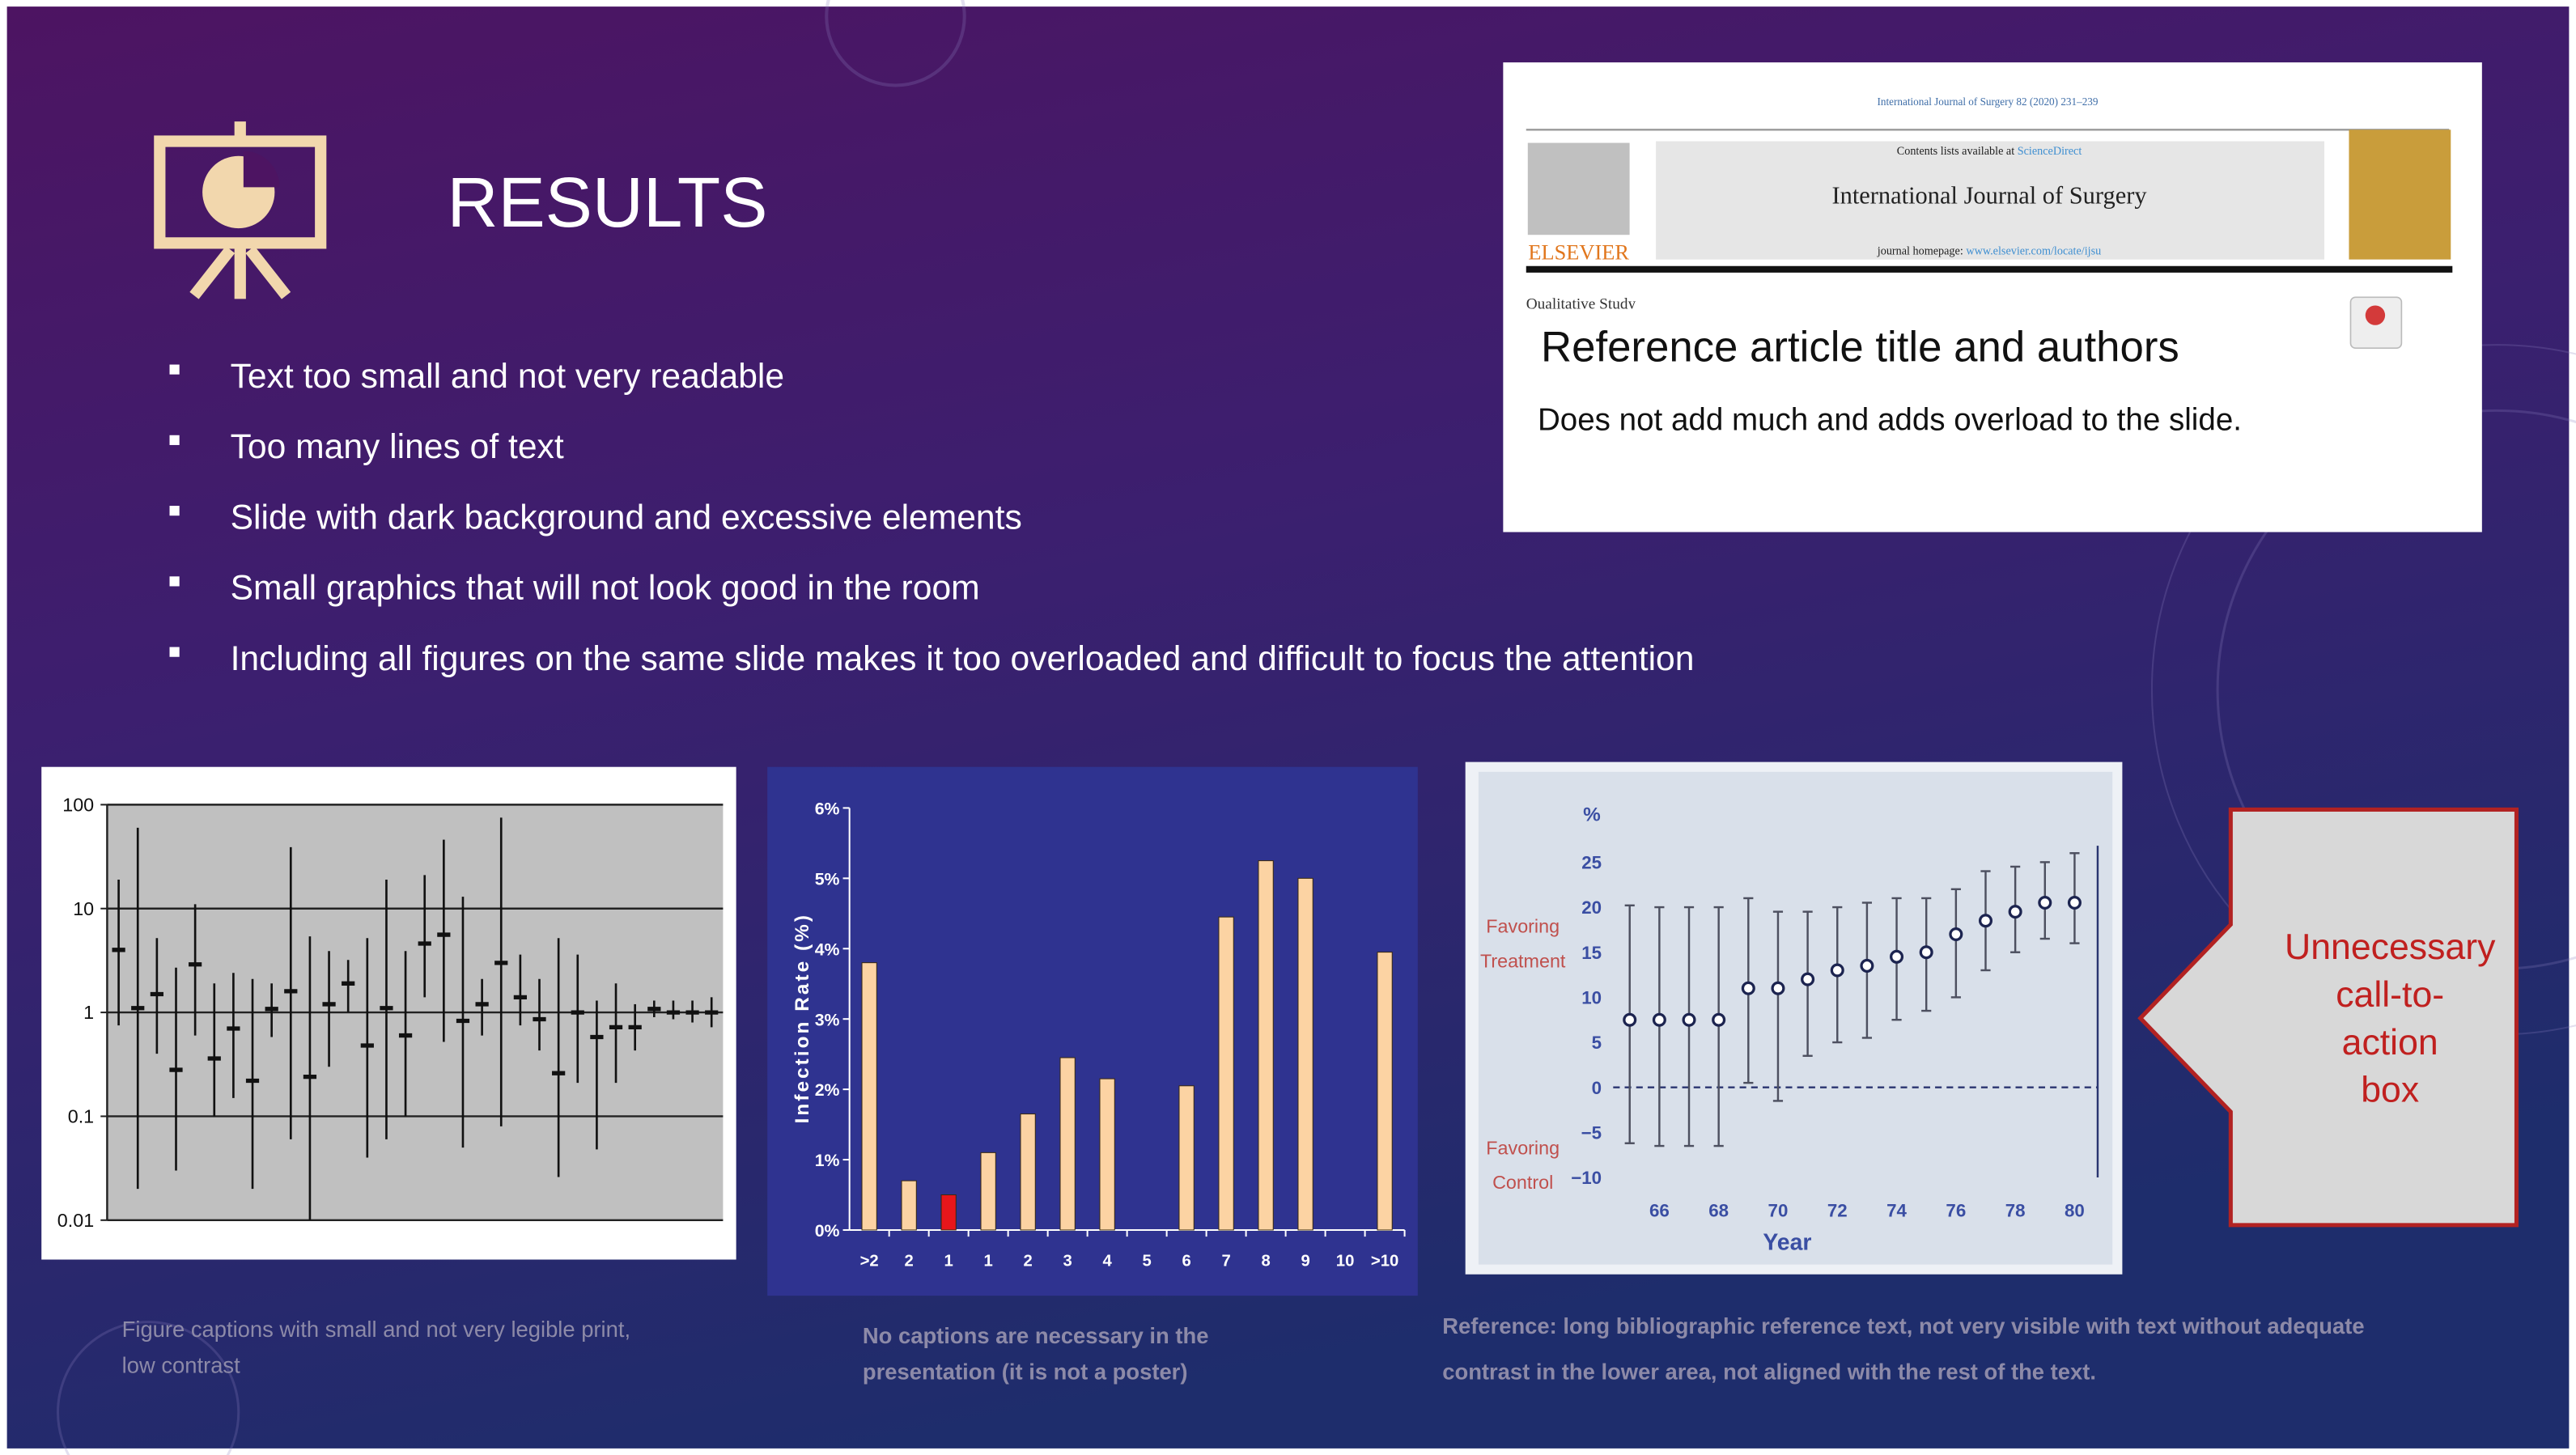 The width and height of the screenshot is (2576, 1455). Describe the element at coordinates (1186, 1262) in the screenshot. I see `x-tick-label: 6` at that location.